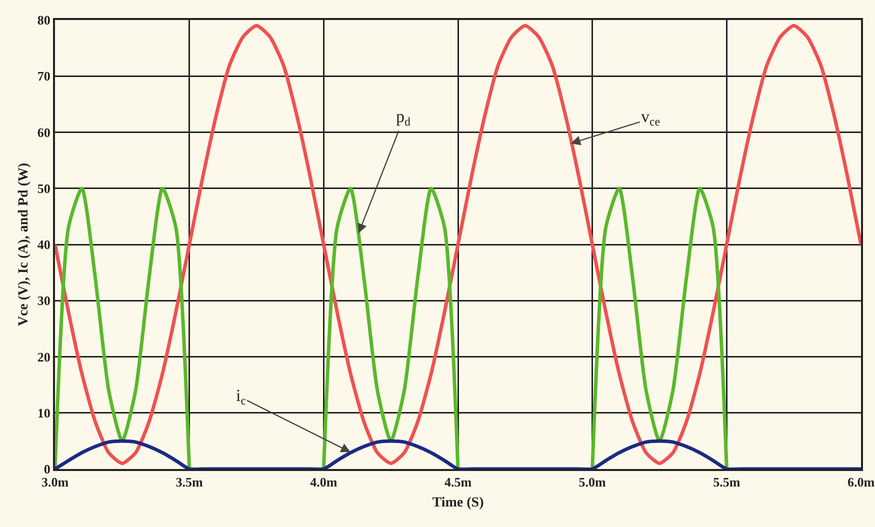 Image resolution: width=875 pixels, height=527 pixels. Describe the element at coordinates (43, 76) in the screenshot. I see `y-tick-label: 70` at that location.